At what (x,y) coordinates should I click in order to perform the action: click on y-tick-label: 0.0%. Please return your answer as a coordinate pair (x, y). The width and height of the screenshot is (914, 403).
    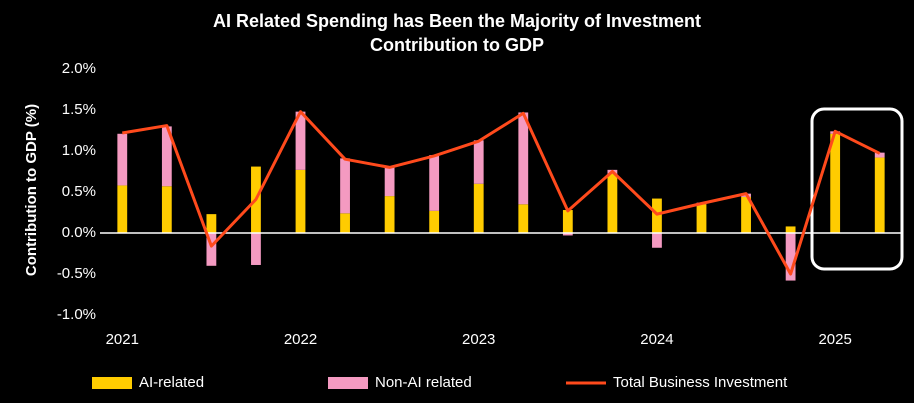
    Looking at the image, I should click on (79, 232).